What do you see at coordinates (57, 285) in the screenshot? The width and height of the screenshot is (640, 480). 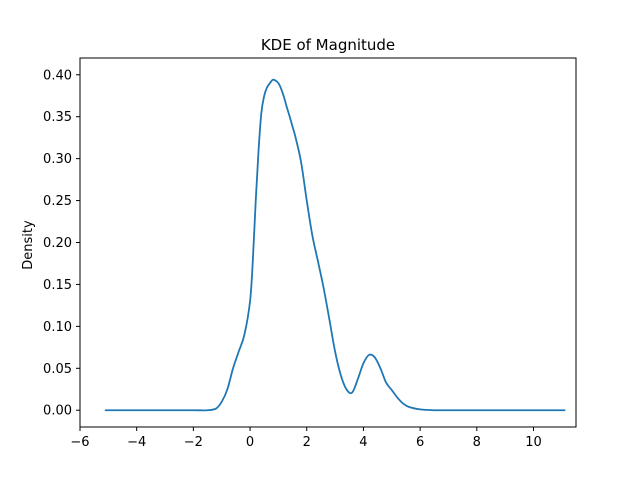 I see `y-tick-label: 0.15` at bounding box center [57, 285].